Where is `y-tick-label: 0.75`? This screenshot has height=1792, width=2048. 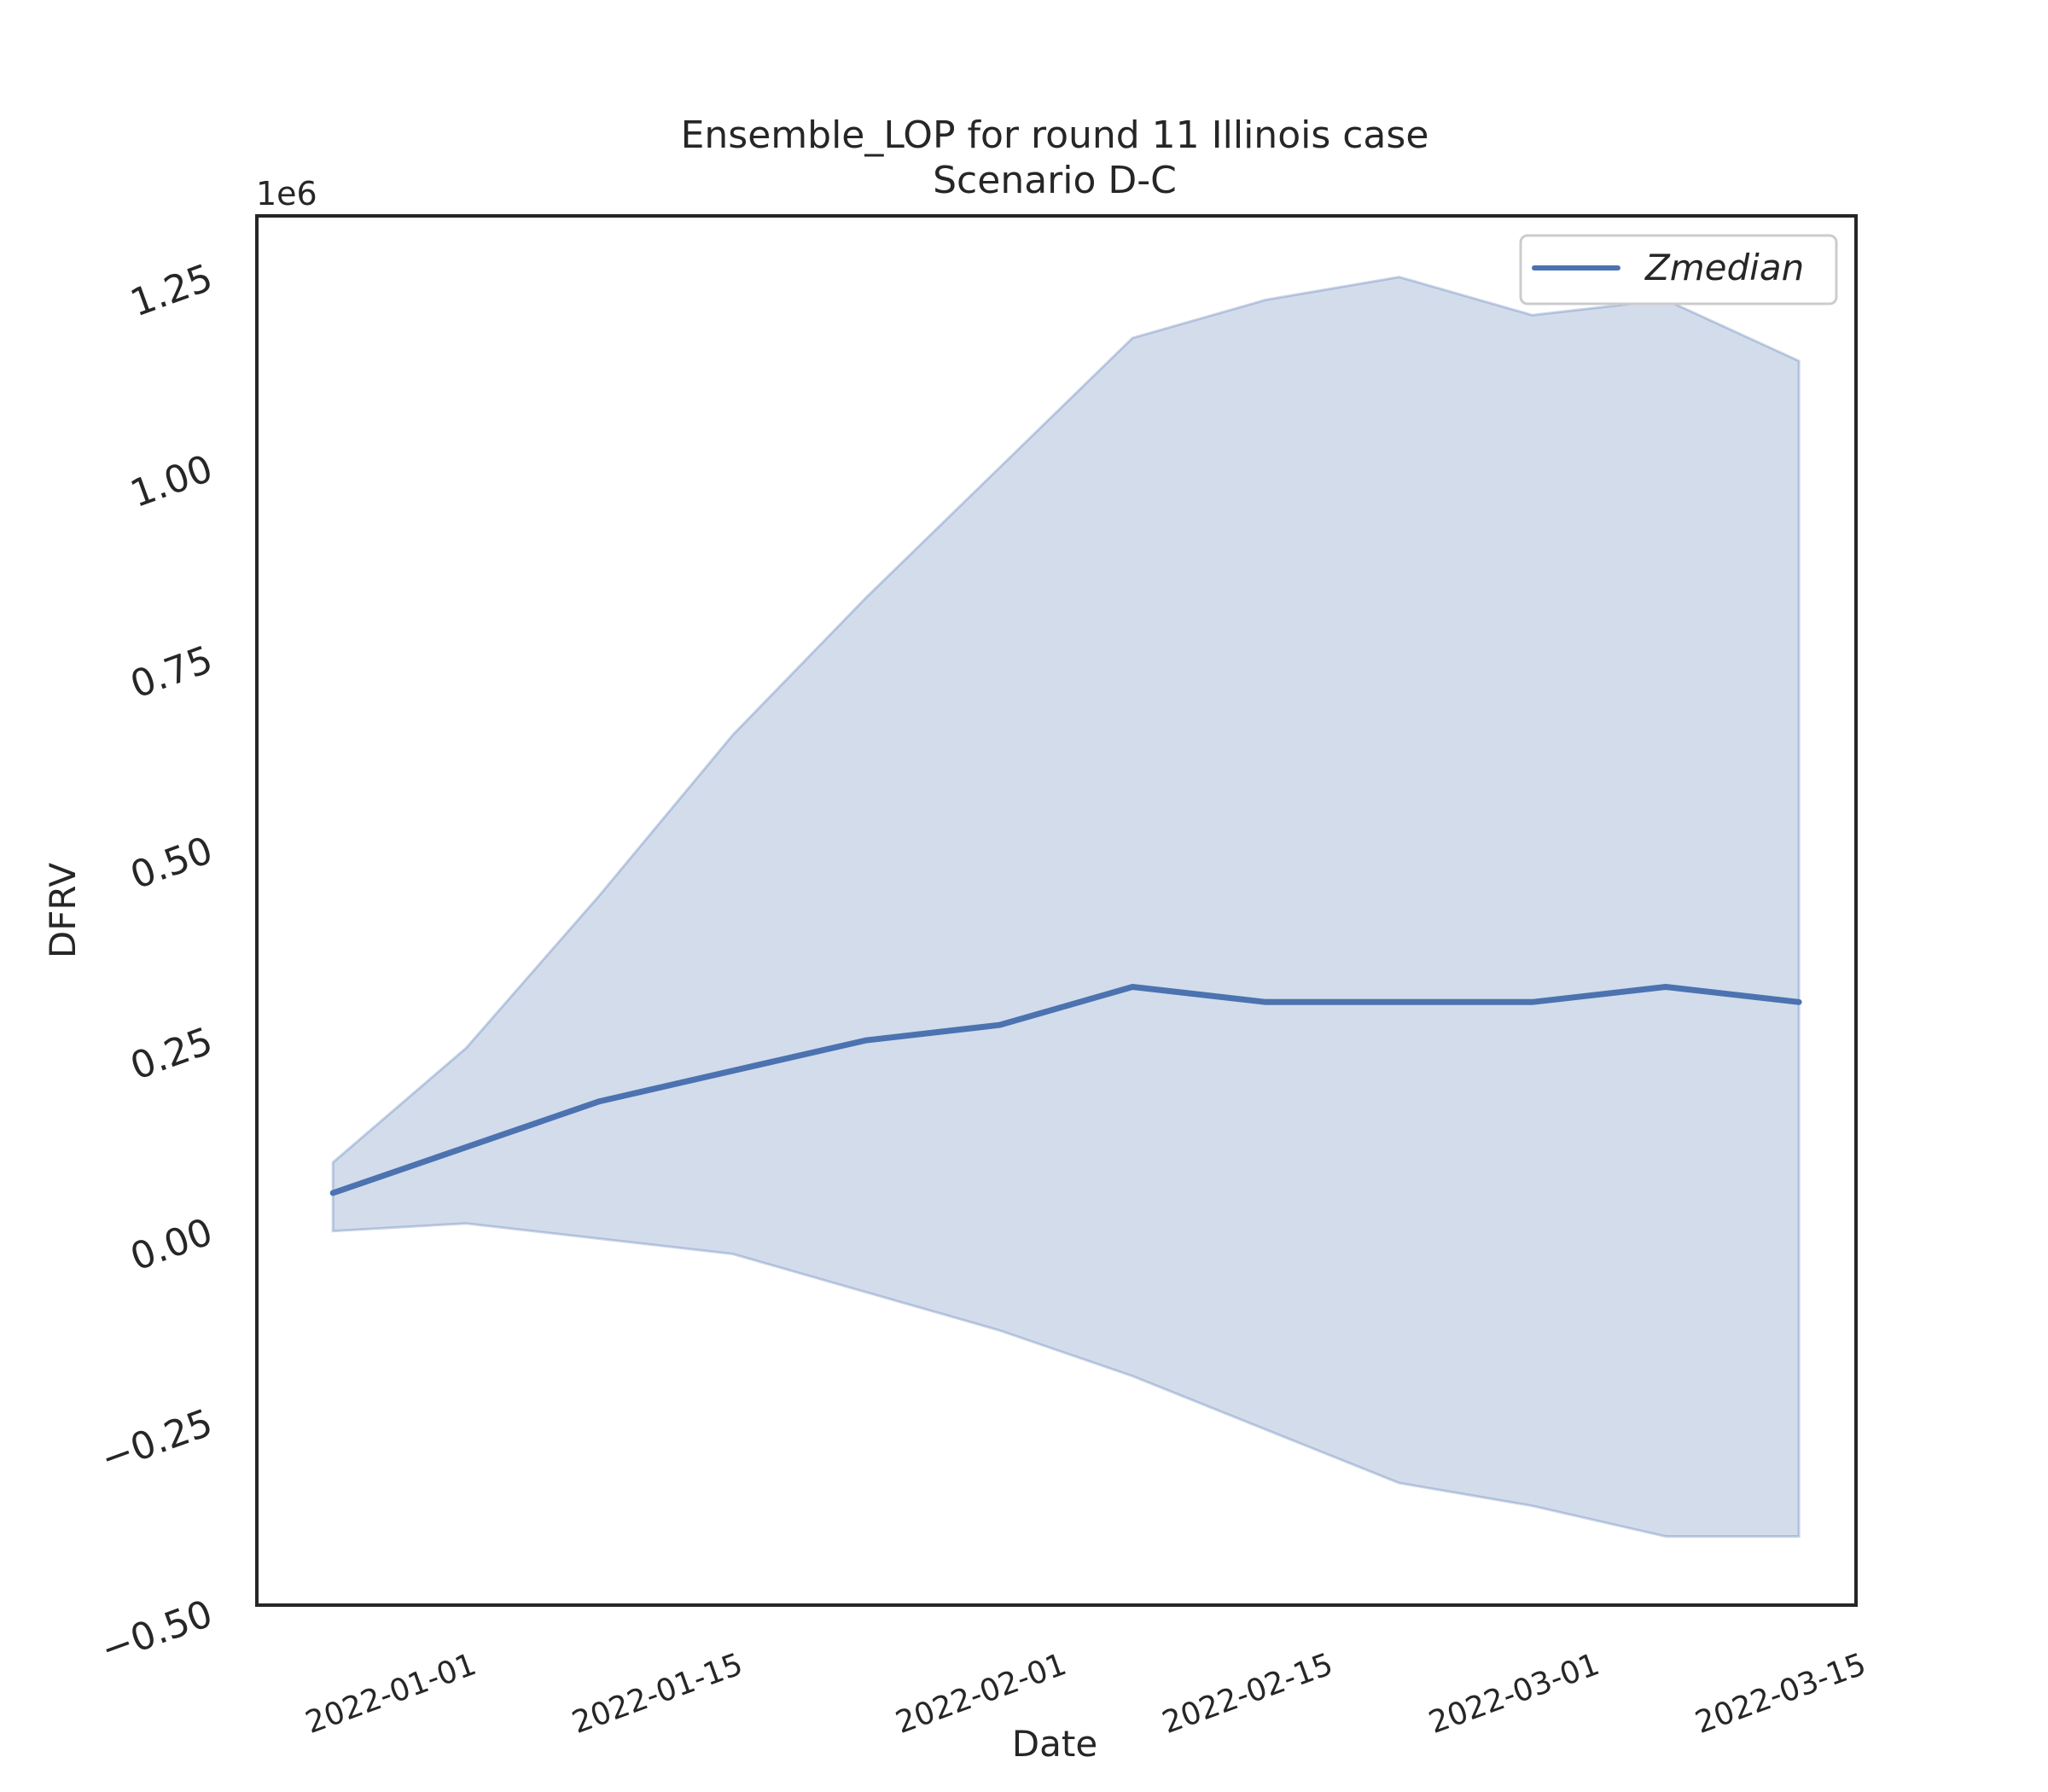
y-tick-label: 0.75 is located at coordinates (171, 672).